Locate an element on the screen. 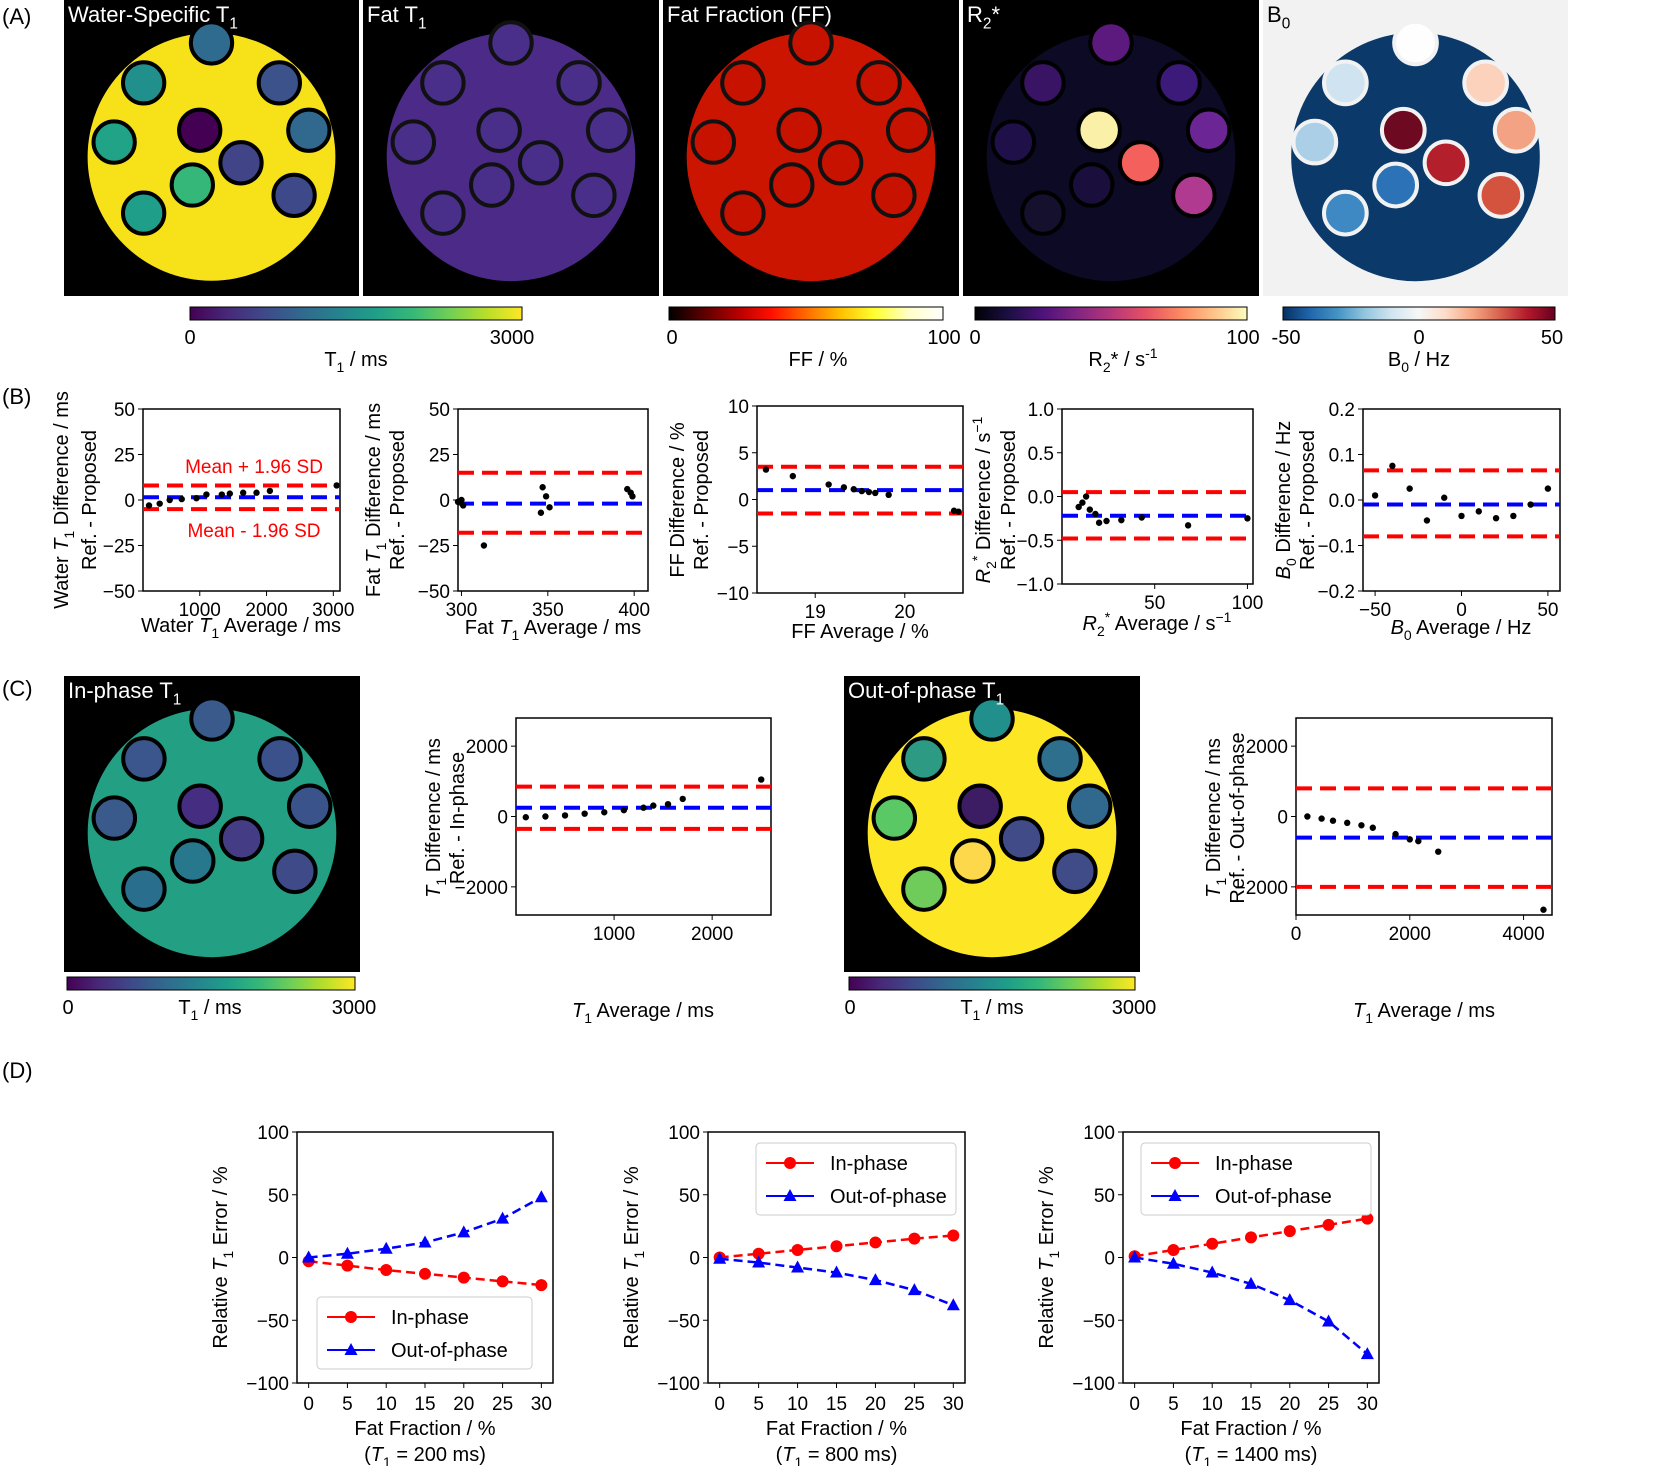 Image resolution: width=1671 pixels, height=1466 pixels. x-axis-subcaption: (T1 = 1400 ms) is located at coordinates (1251, 1455).